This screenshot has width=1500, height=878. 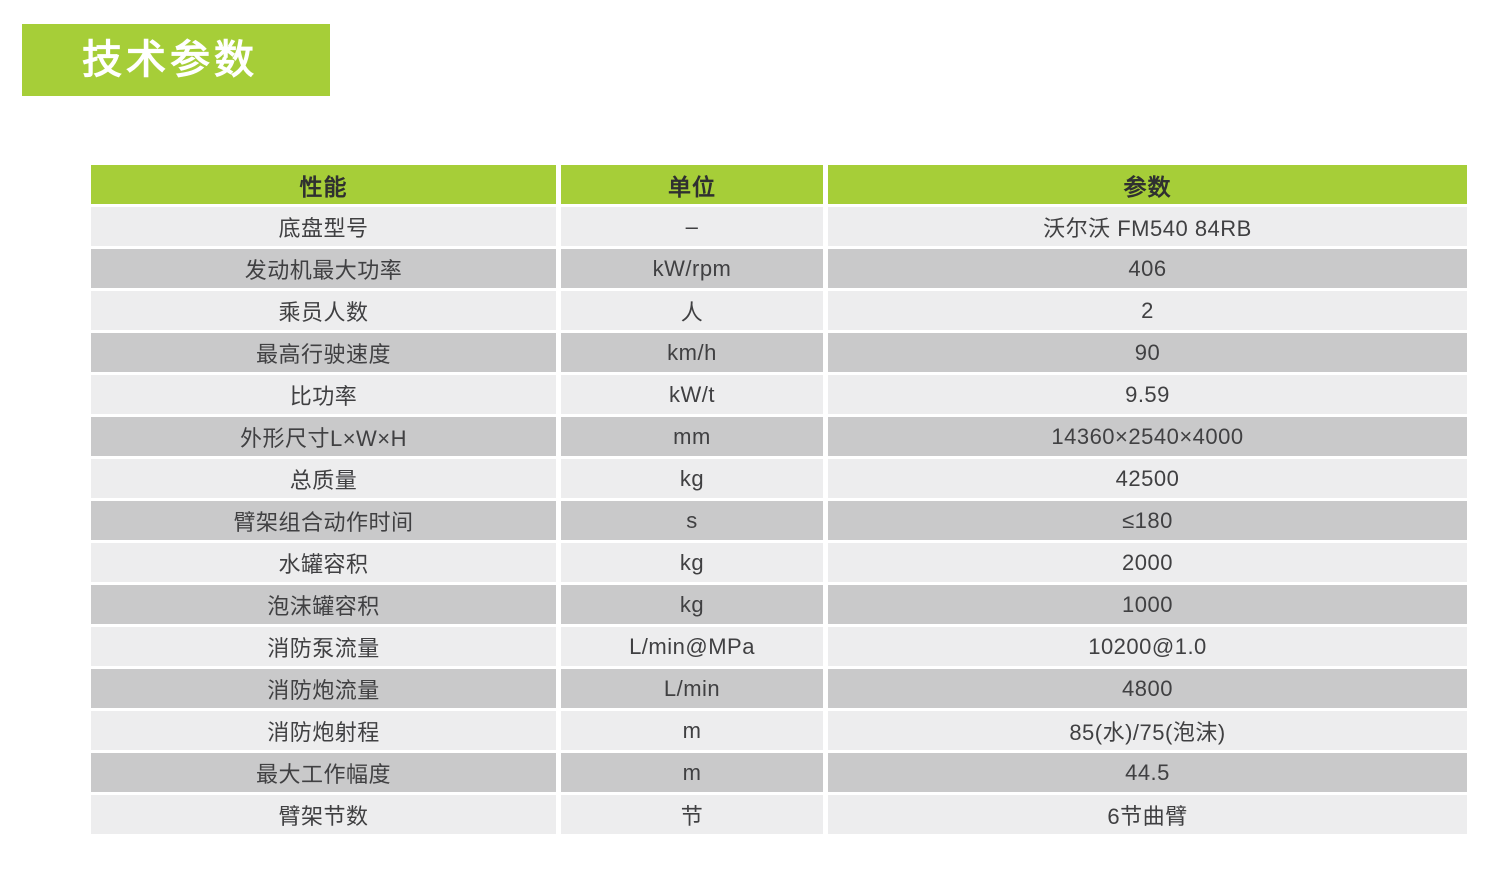 What do you see at coordinates (323, 268) in the screenshot?
I see `spec-name-cell: 发动机最大功率` at bounding box center [323, 268].